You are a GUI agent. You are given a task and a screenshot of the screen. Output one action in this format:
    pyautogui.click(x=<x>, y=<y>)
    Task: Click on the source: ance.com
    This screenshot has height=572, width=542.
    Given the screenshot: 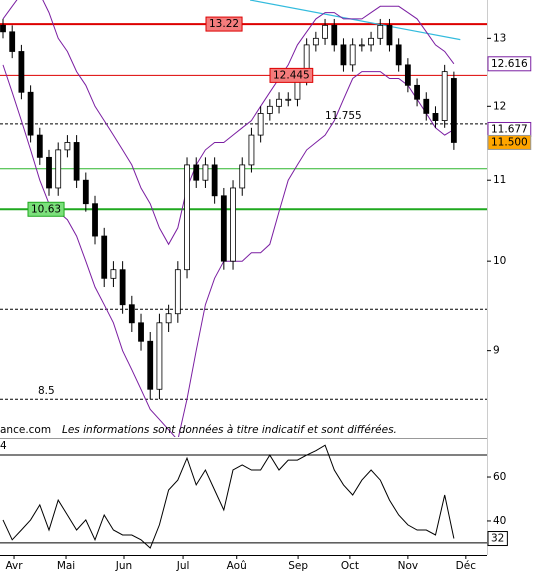 What is the action you would take?
    pyautogui.click(x=25, y=430)
    